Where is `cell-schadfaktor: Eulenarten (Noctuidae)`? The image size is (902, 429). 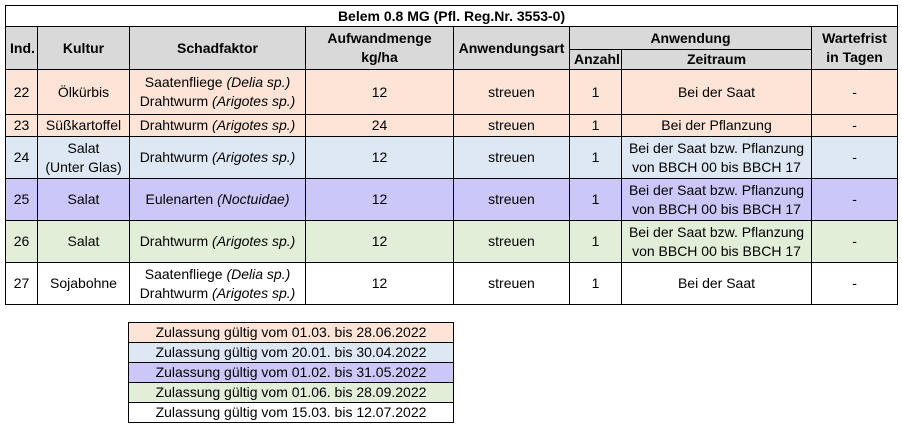 cell-schadfaktor: Eulenarten (Noctuidae) is located at coordinates (217, 199).